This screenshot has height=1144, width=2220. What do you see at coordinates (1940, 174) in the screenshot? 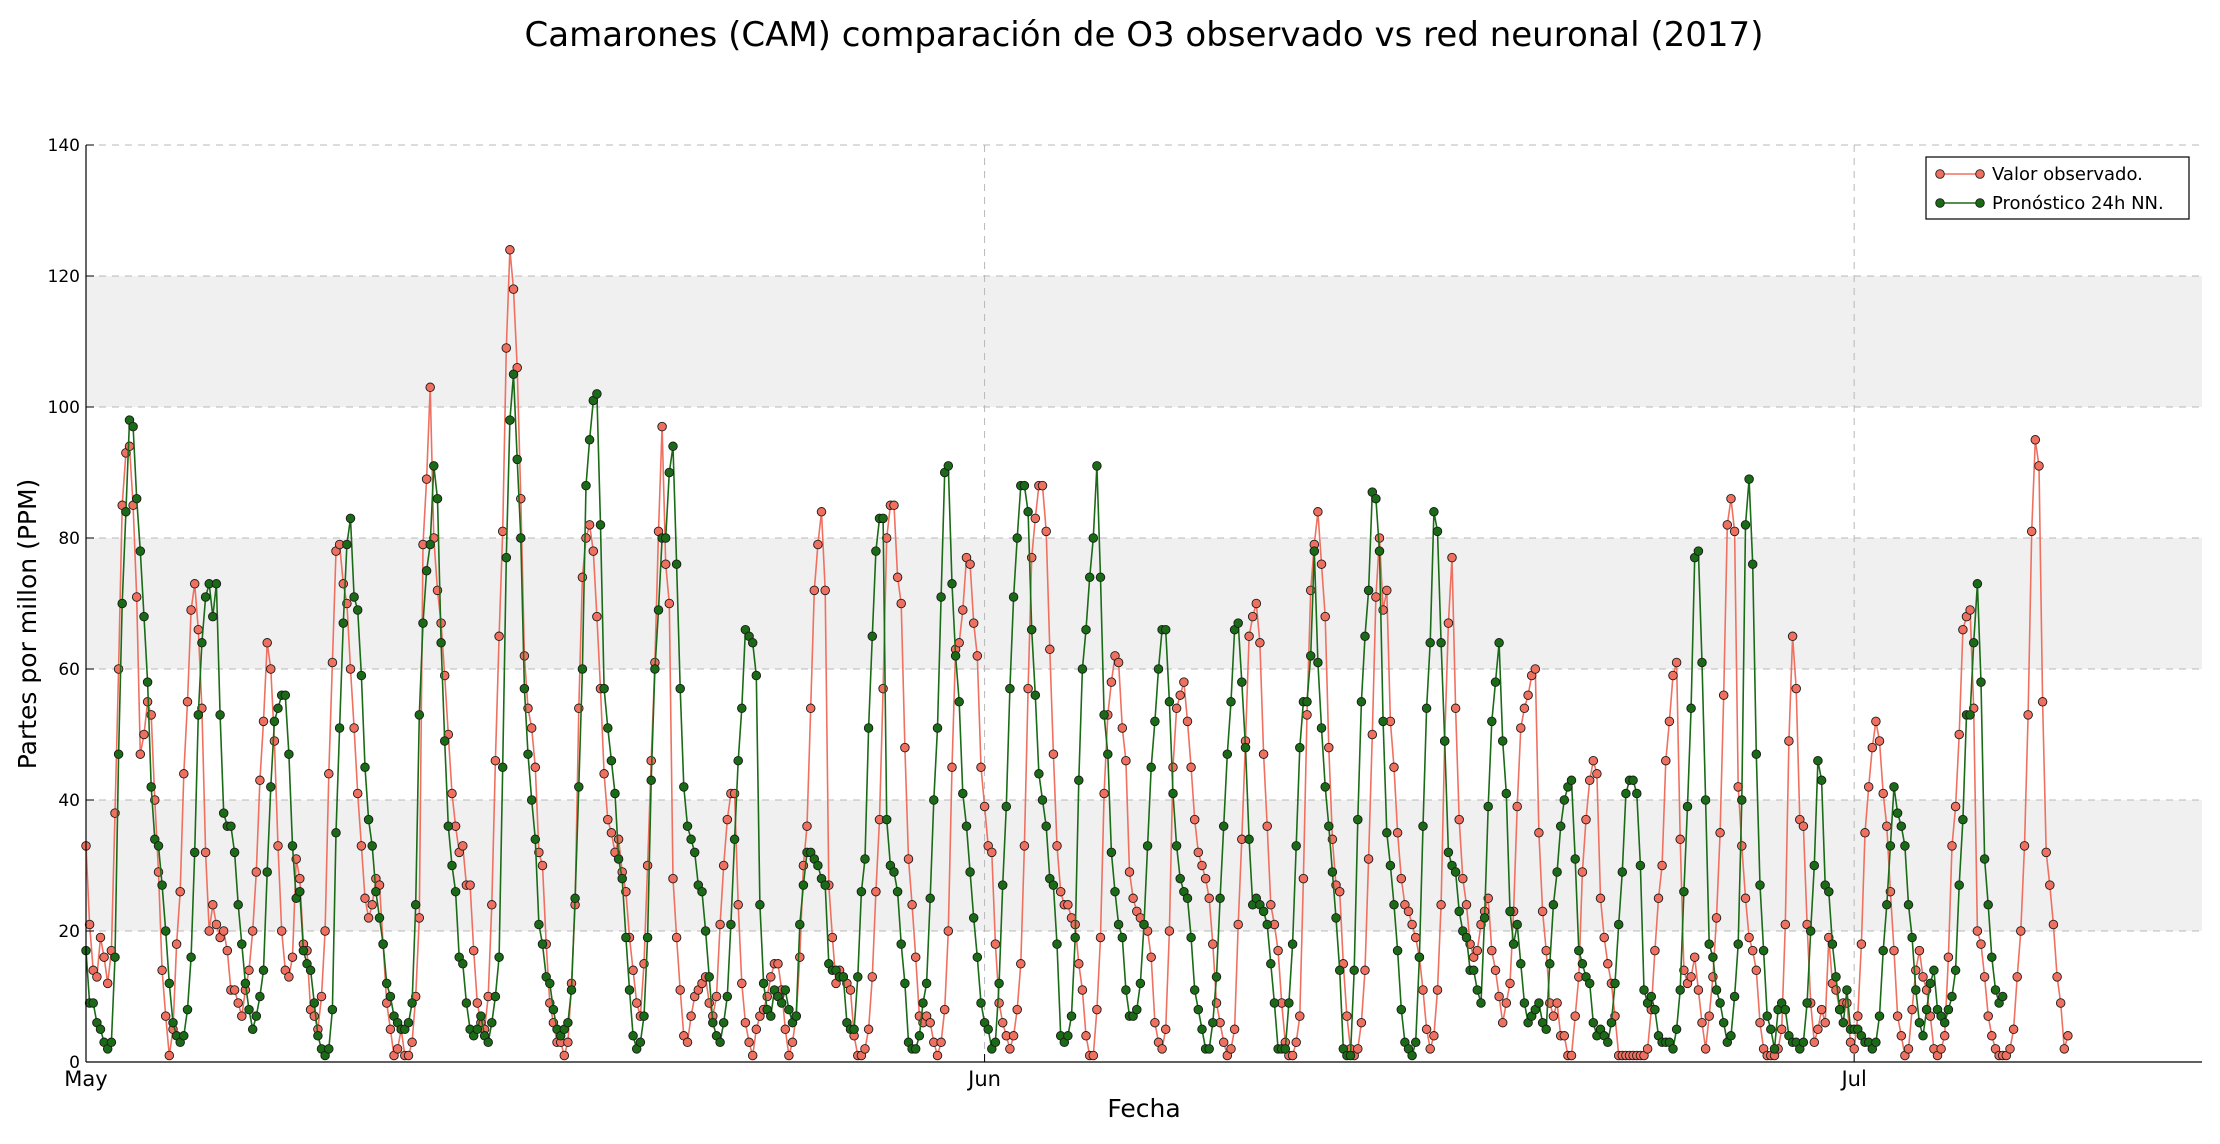
I see `legend-marker` at bounding box center [1940, 174].